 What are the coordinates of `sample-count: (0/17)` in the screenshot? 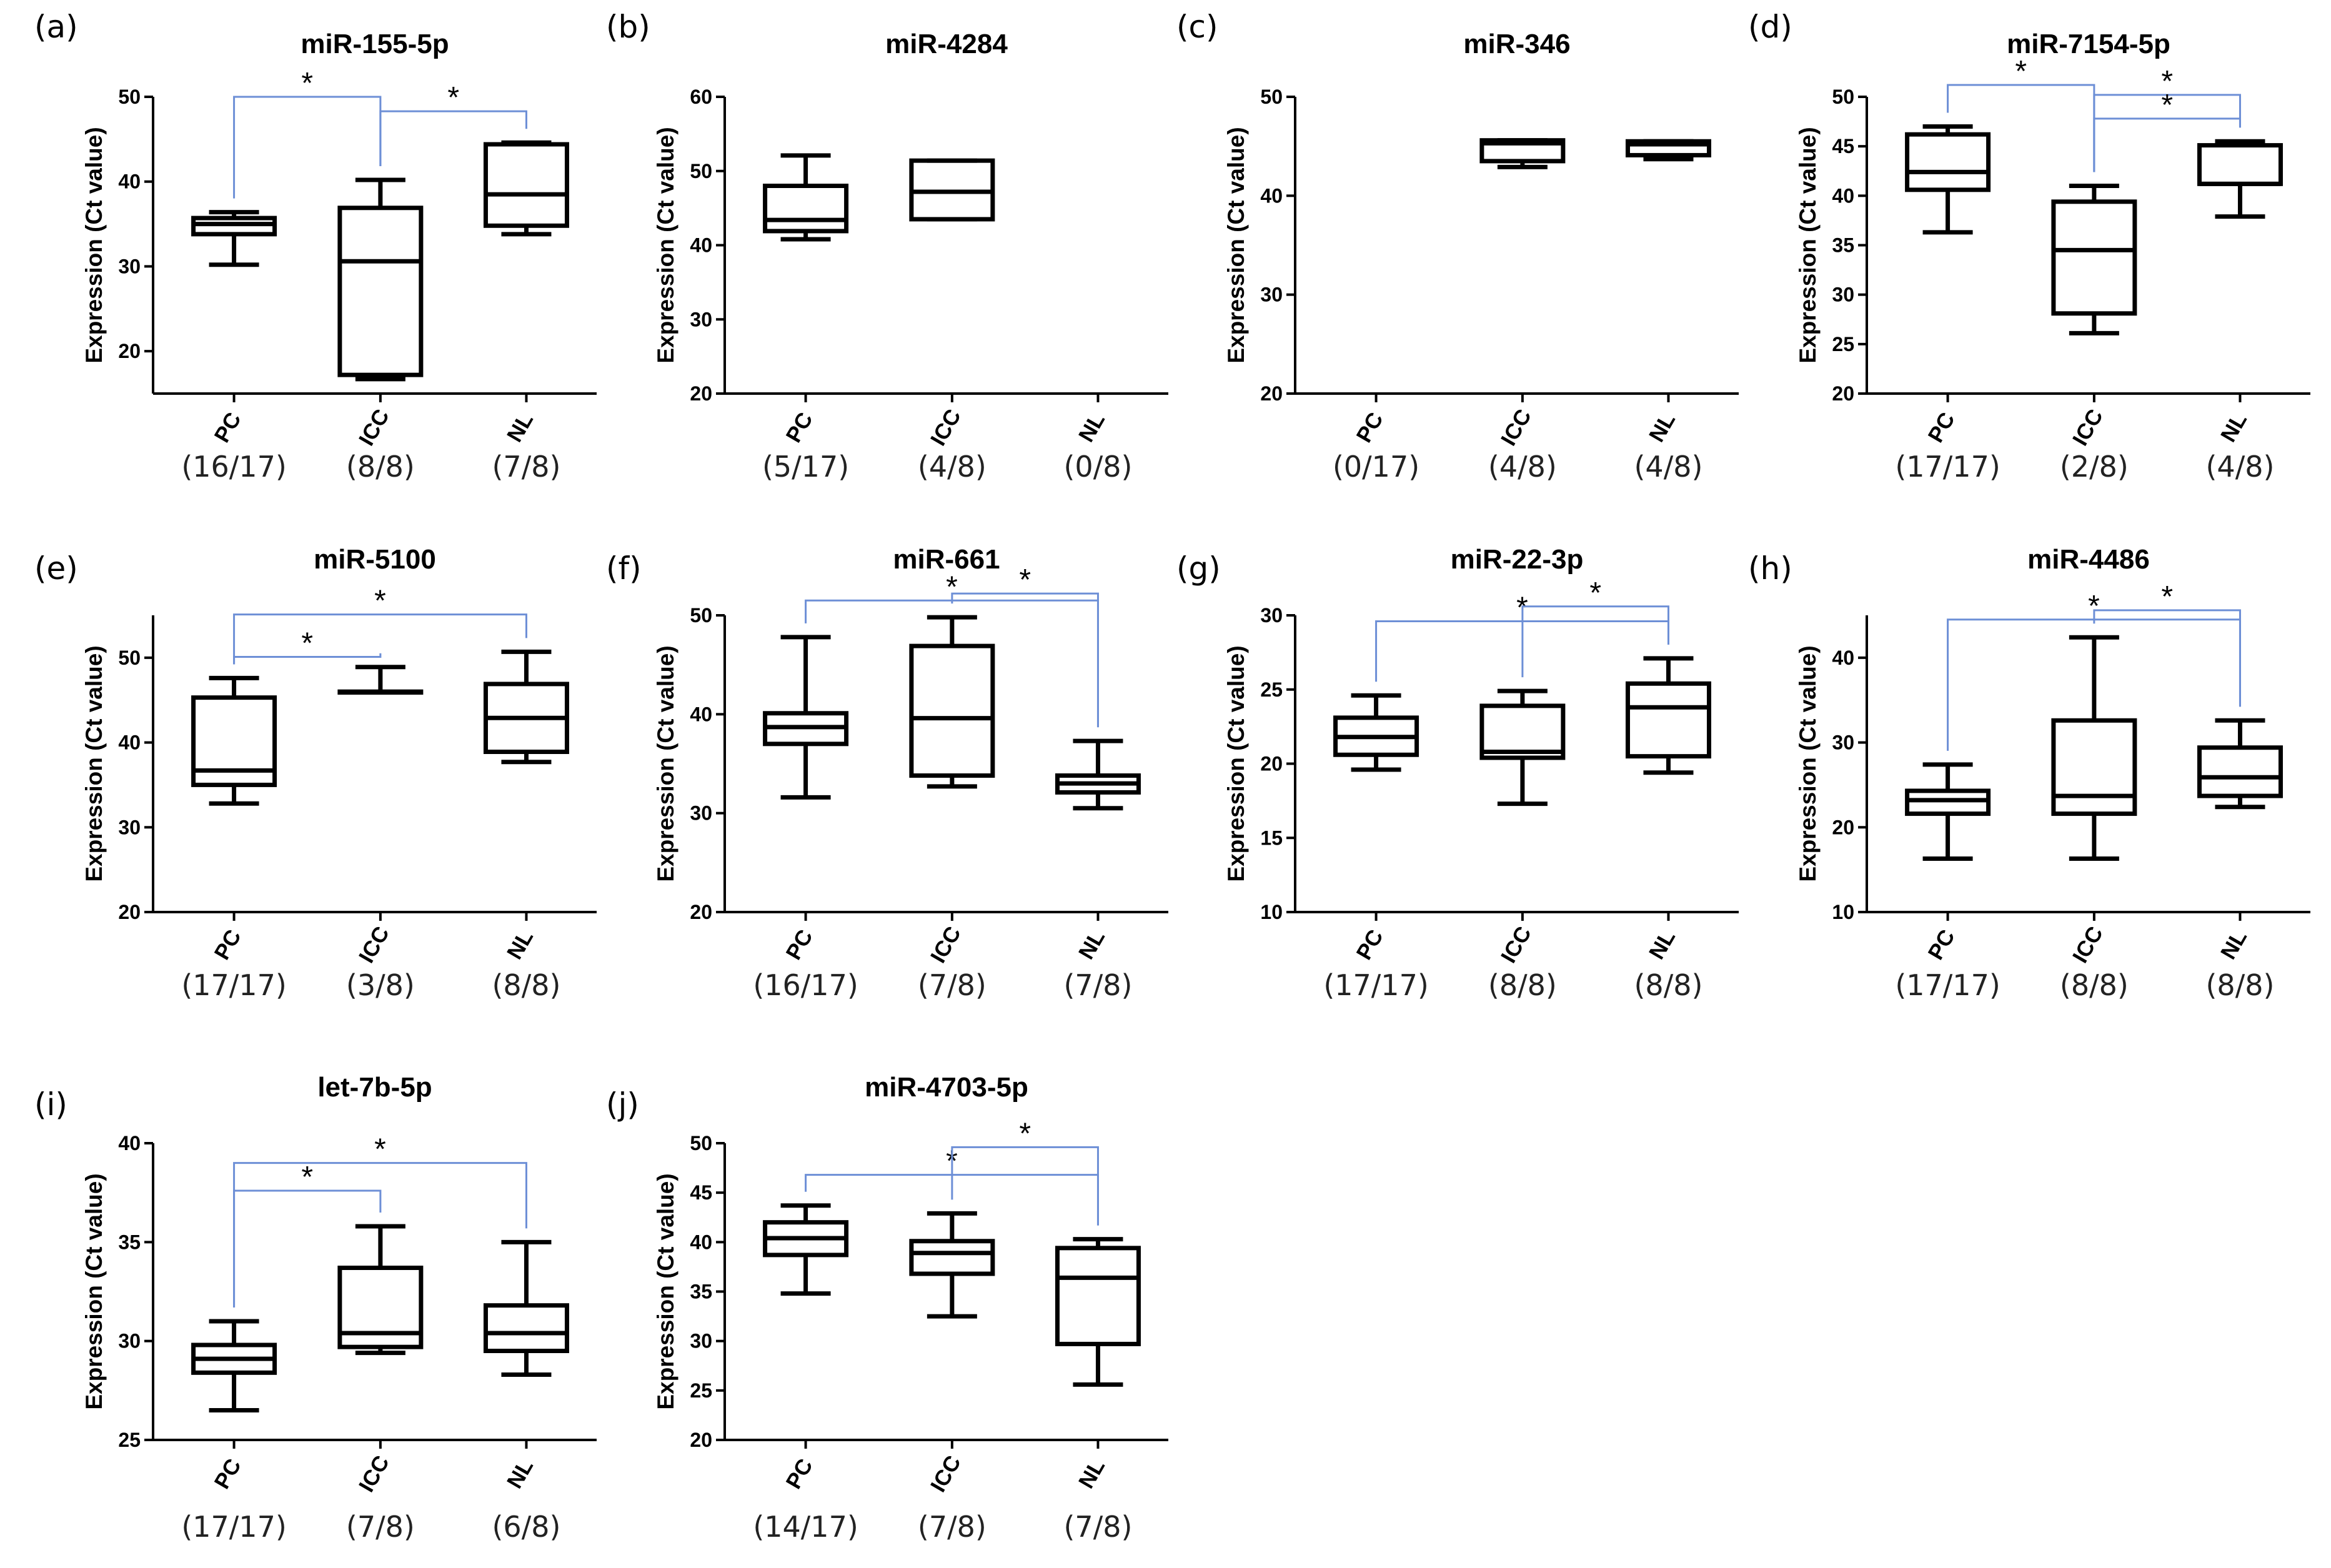 It's located at (1376, 467).